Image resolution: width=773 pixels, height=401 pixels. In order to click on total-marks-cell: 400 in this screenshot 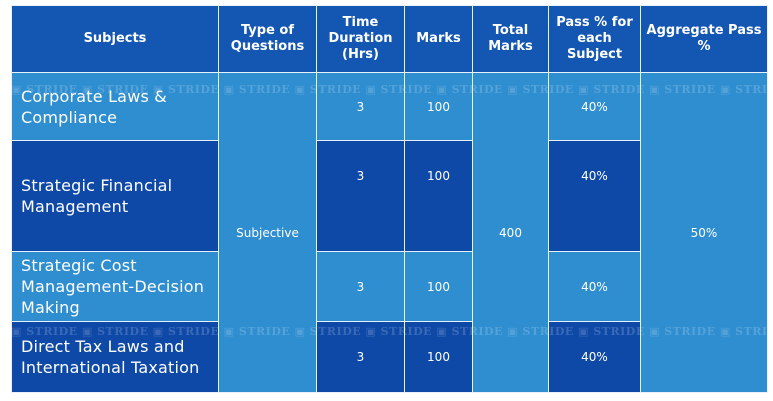, I will do `click(510, 232)`.